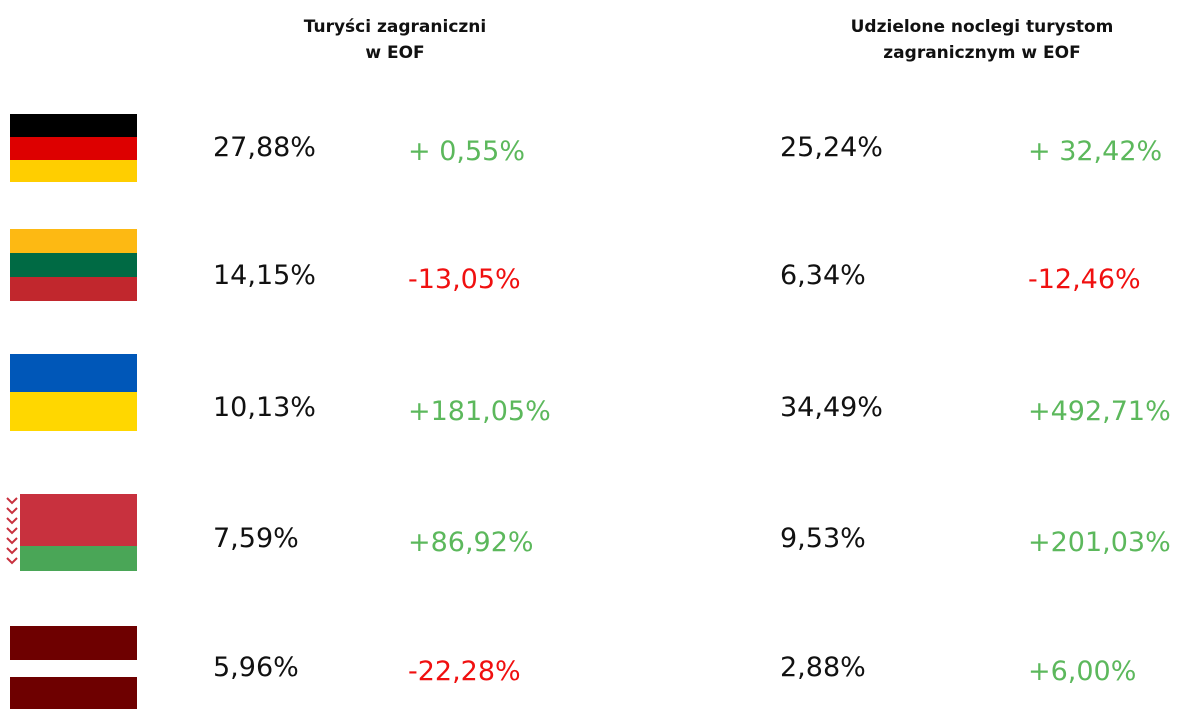 The image size is (1179, 709). Describe the element at coordinates (395, 27) in the screenshot. I see `header-line: Turyści zagraniczni` at that location.